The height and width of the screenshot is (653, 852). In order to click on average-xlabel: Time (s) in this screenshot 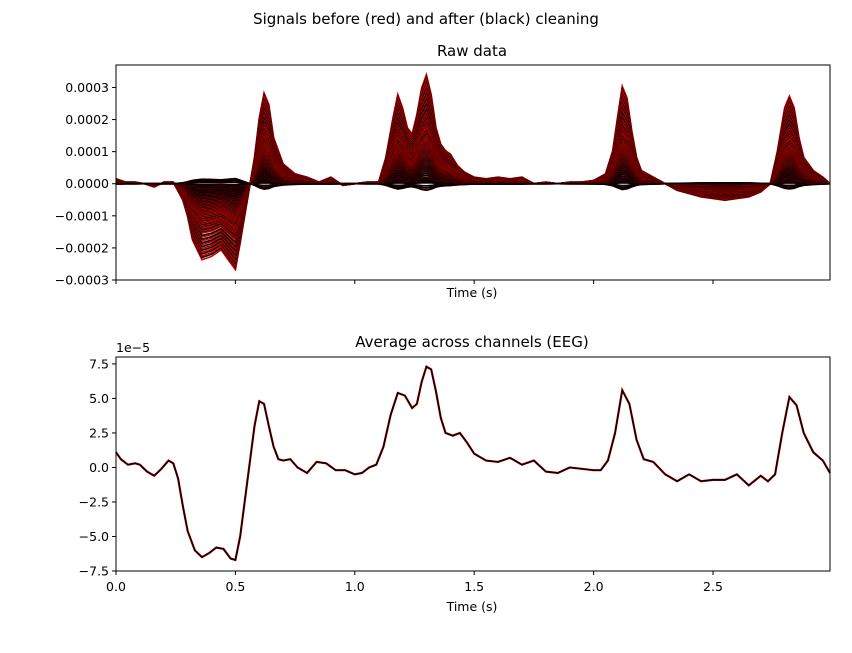, I will do `click(472, 606)`.